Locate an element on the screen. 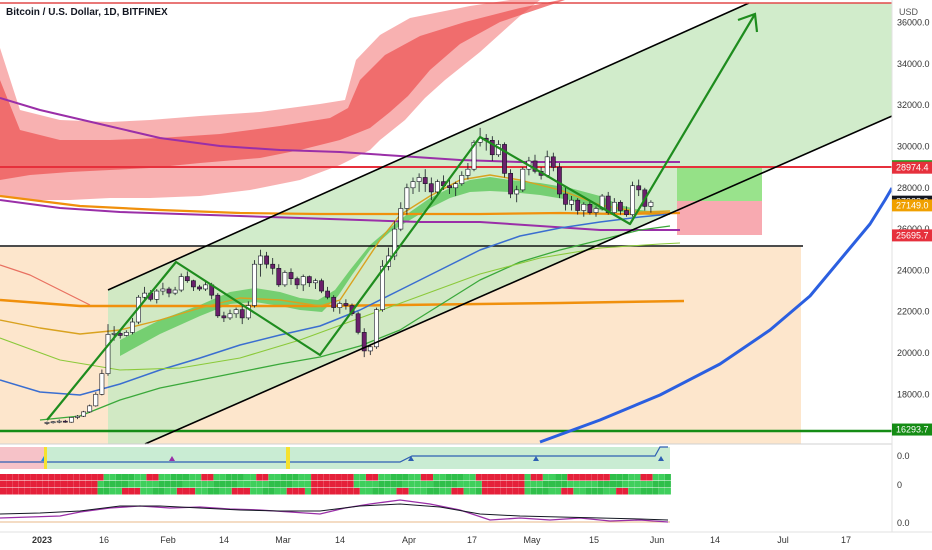 This screenshot has height=550, width=932. stop-zone is located at coordinates (719, 218).